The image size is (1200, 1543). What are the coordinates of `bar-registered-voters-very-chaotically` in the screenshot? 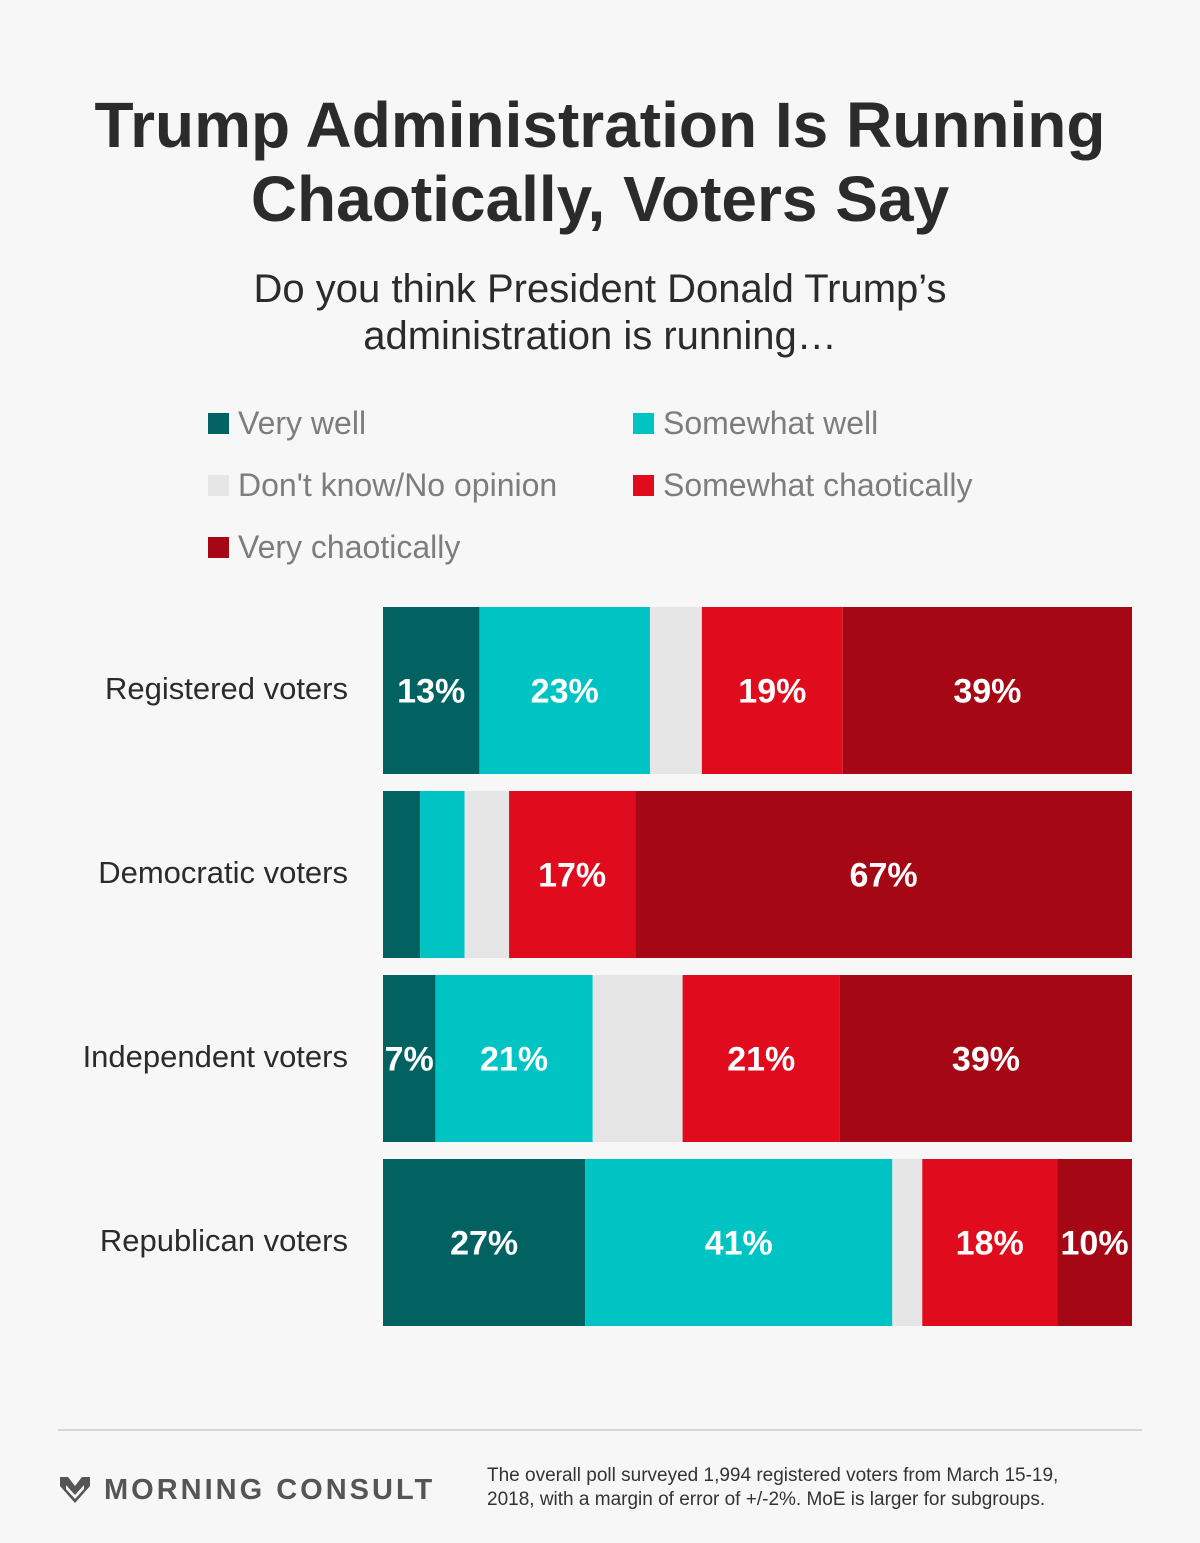 It's located at (987, 690).